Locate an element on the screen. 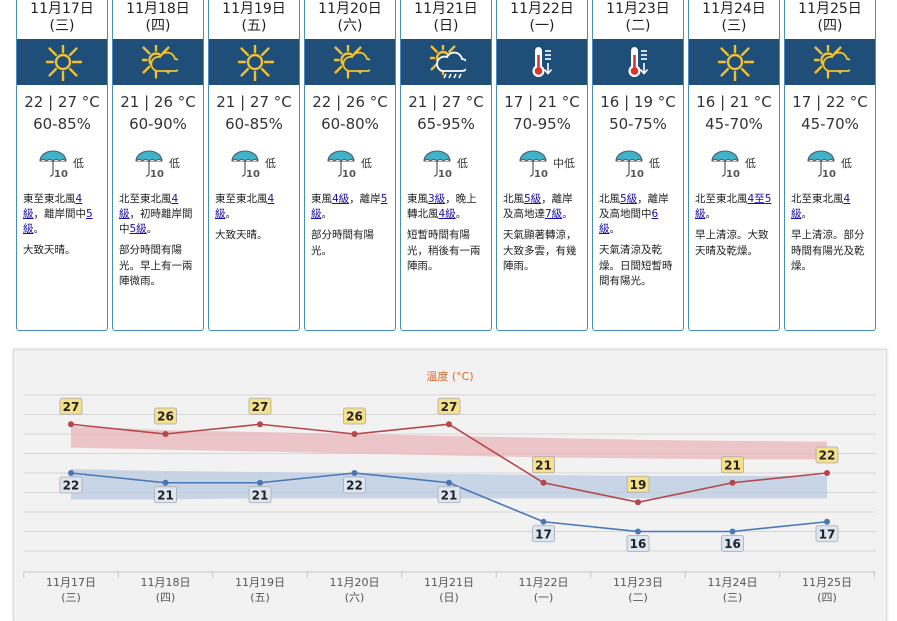 The height and width of the screenshot is (621, 897). date-text: 11月24日 is located at coordinates (734, 9).